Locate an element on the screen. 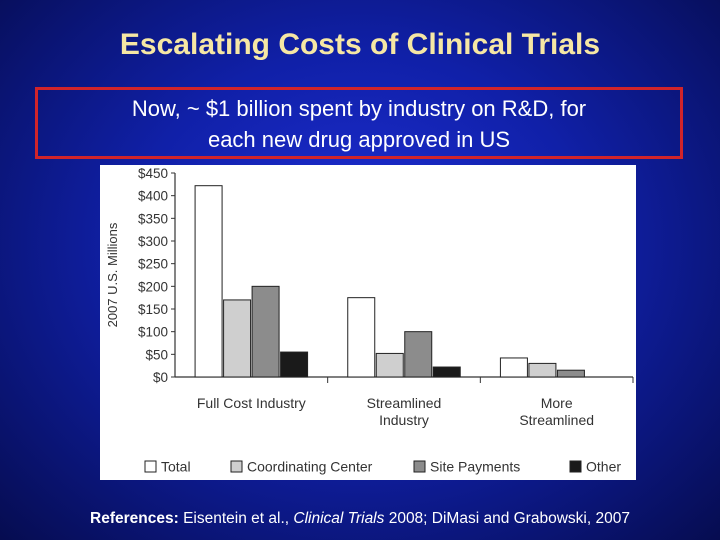  y-tick-label: $450 is located at coordinates (153, 173).